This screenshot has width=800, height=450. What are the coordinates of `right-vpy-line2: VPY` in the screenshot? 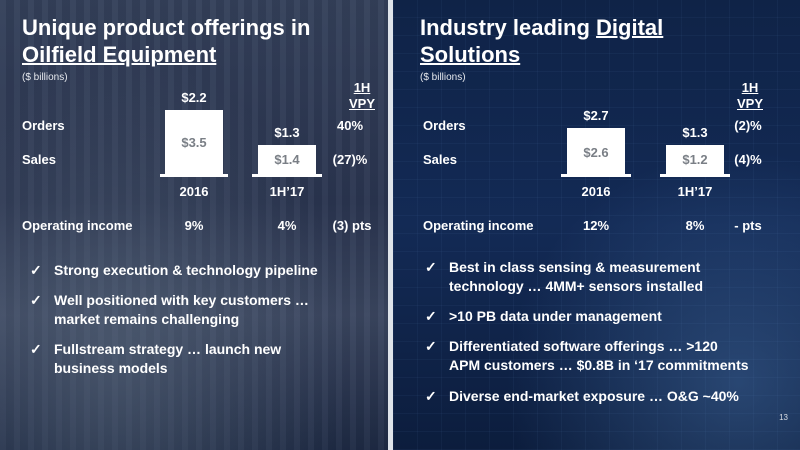 It's located at (749, 103).